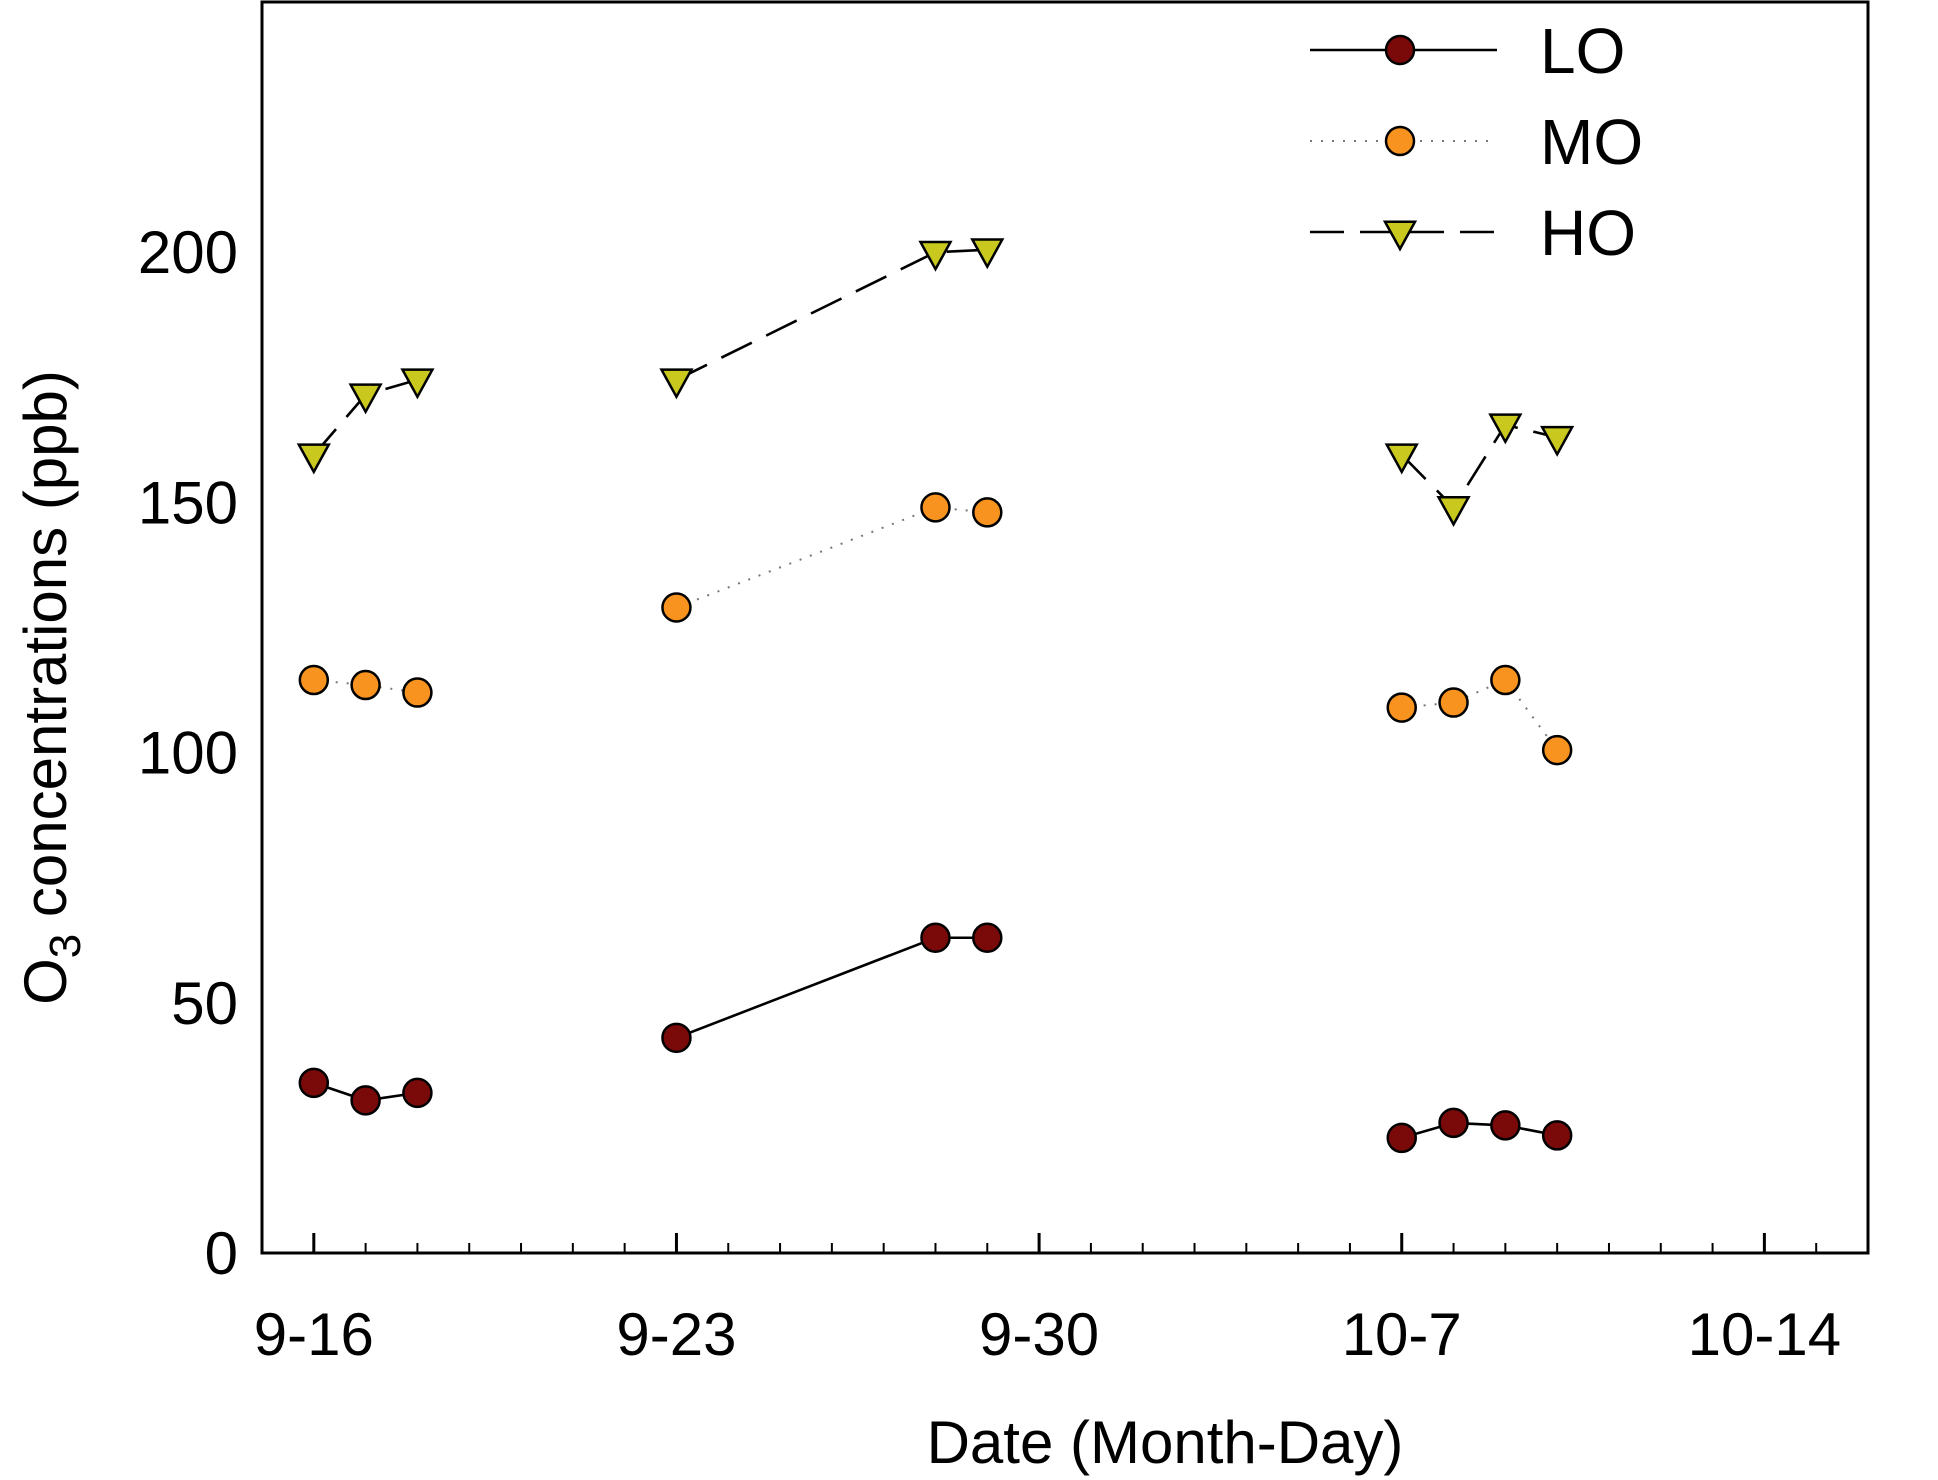 Image resolution: width=1938 pixels, height=1480 pixels. I want to click on x-tick-label: 10-7, so click(1402, 1334).